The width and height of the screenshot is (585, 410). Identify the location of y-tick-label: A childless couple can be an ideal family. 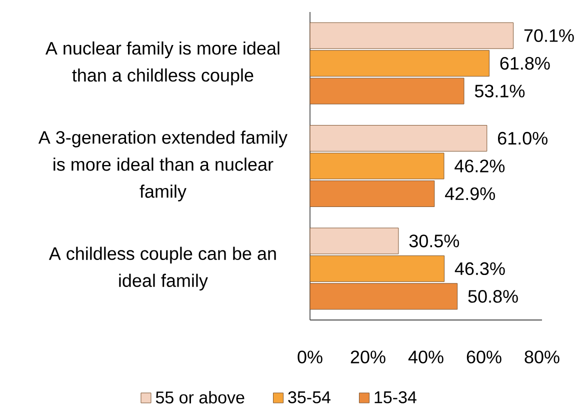
(162, 268).